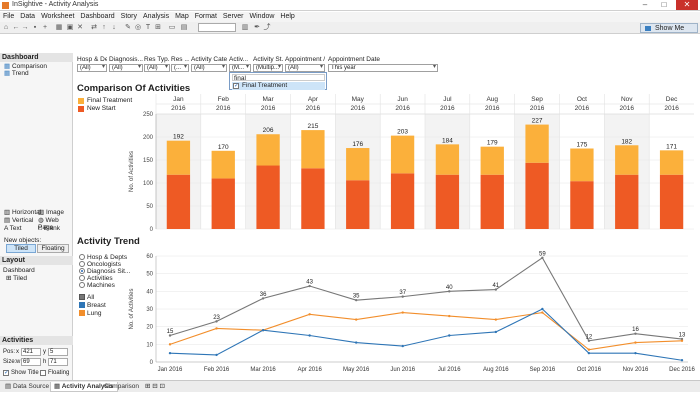 The width and height of the screenshot is (700, 420). Describe the element at coordinates (104, 27) in the screenshot. I see `sort-asc-icon: ↑` at that location.